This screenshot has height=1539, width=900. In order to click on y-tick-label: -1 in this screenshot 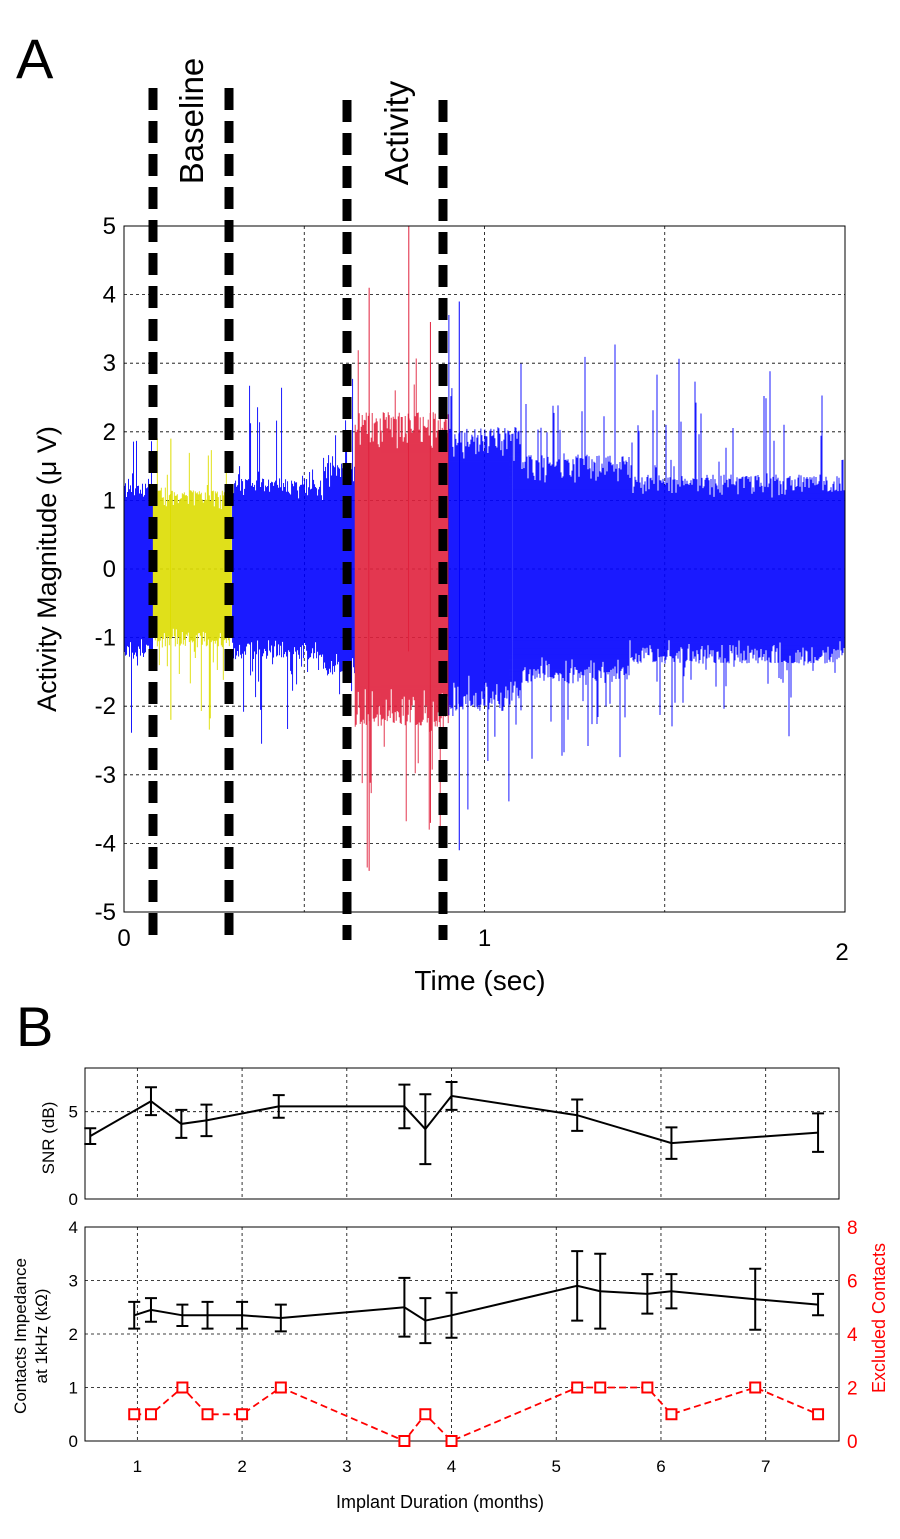, I will do `click(105, 638)`.